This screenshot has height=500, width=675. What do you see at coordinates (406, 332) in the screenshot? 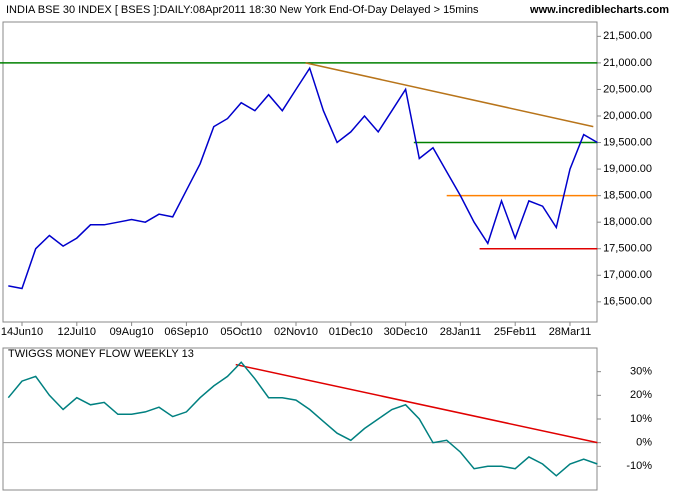
I see `x-tick-label: 30Dec10` at bounding box center [406, 332].